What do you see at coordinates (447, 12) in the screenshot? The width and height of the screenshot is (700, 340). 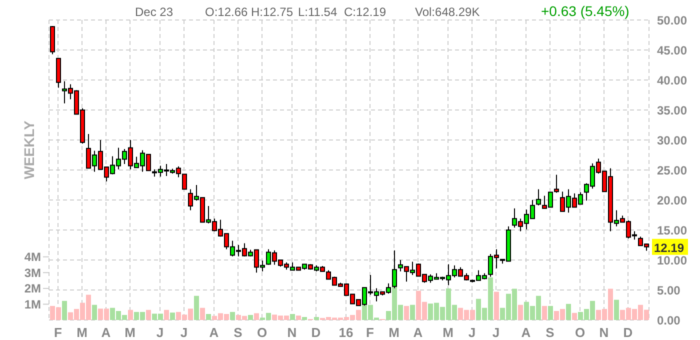 I see `text: Vol:648.29K` at bounding box center [447, 12].